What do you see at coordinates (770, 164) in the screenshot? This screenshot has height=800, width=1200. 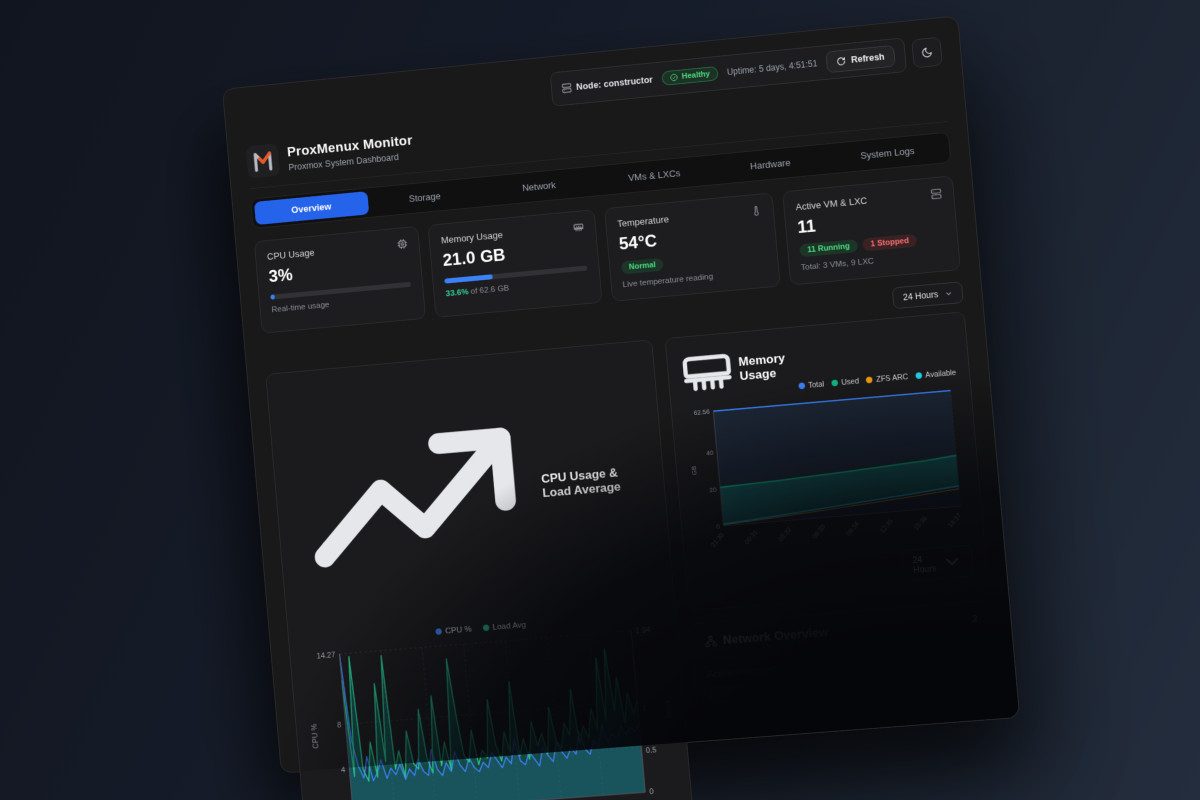 I see `tab-hardware: Hardware` at bounding box center [770, 164].